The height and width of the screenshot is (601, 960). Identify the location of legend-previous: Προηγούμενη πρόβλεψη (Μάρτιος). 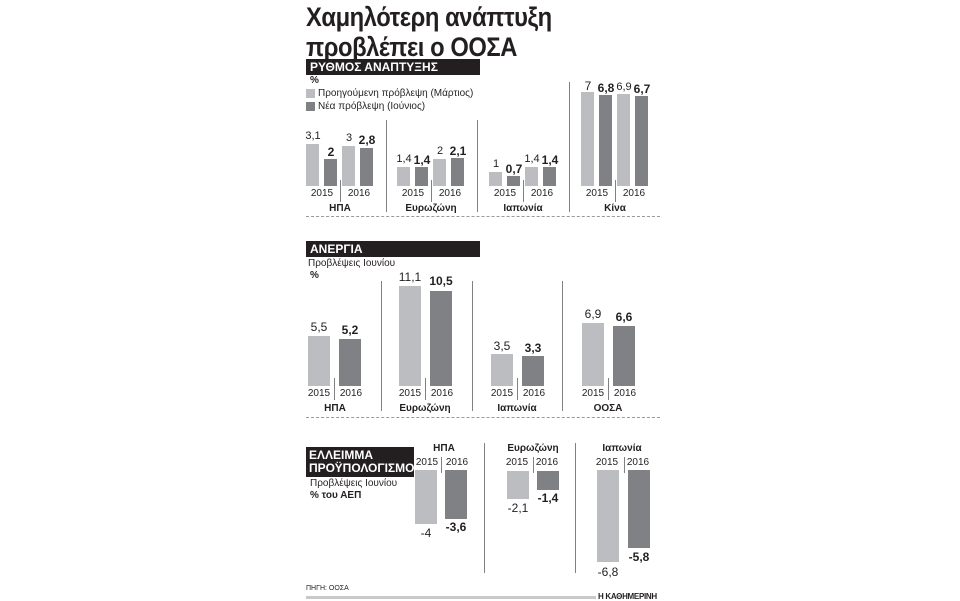
(389, 93).